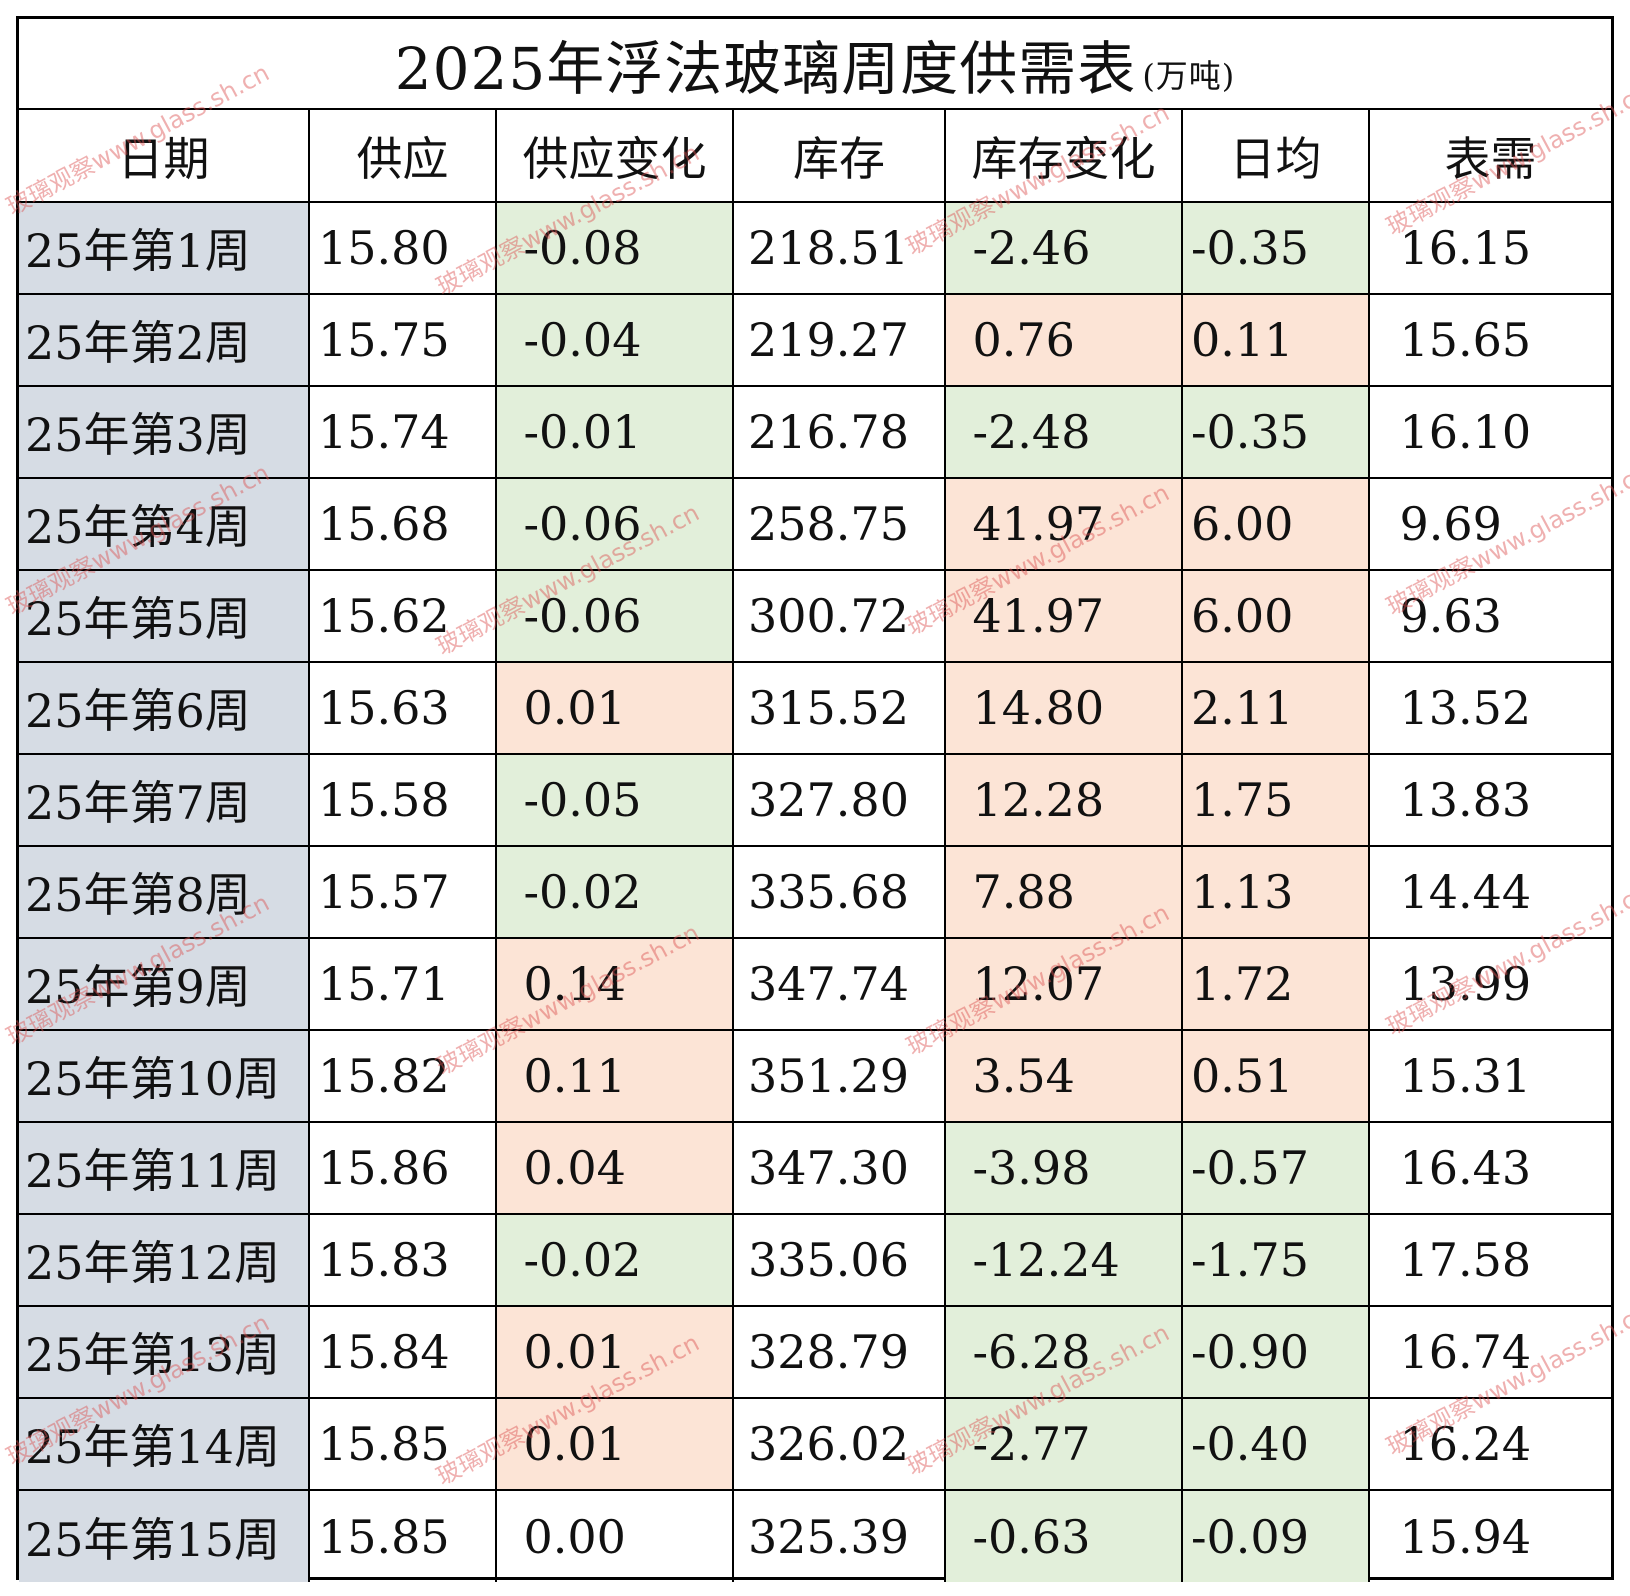 Image resolution: width=1630 pixels, height=1596 pixels. What do you see at coordinates (1489, 1444) in the screenshot?
I see `apparent-demand-cell: 16.24` at bounding box center [1489, 1444].